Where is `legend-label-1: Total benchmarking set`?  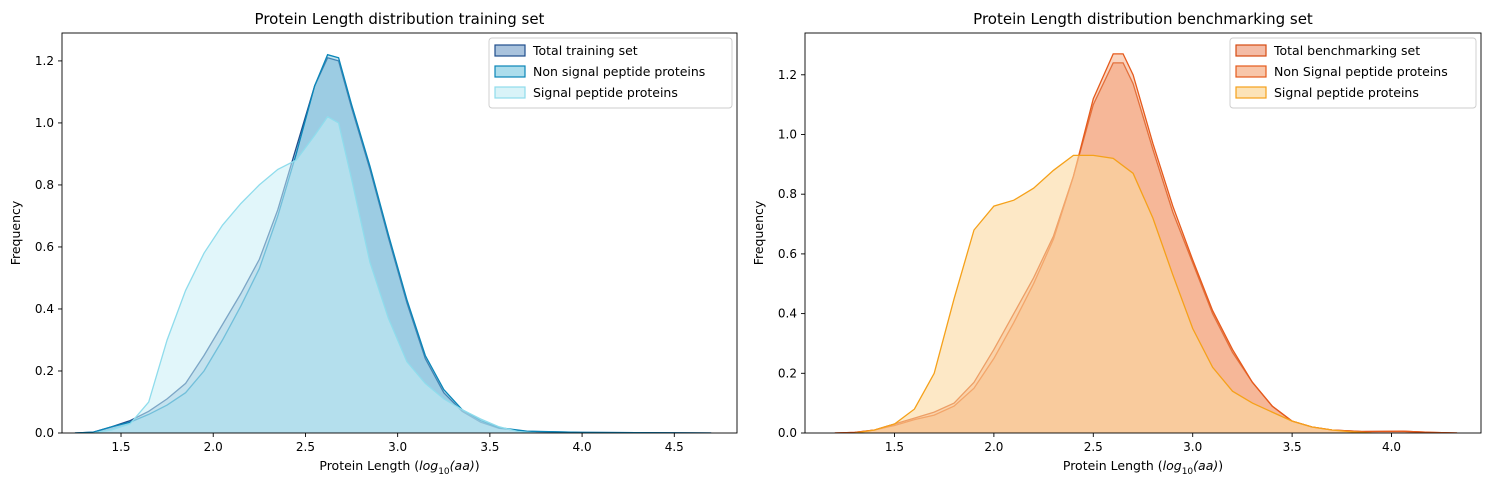 legend-label-1: Total benchmarking set is located at coordinates (1346, 50).